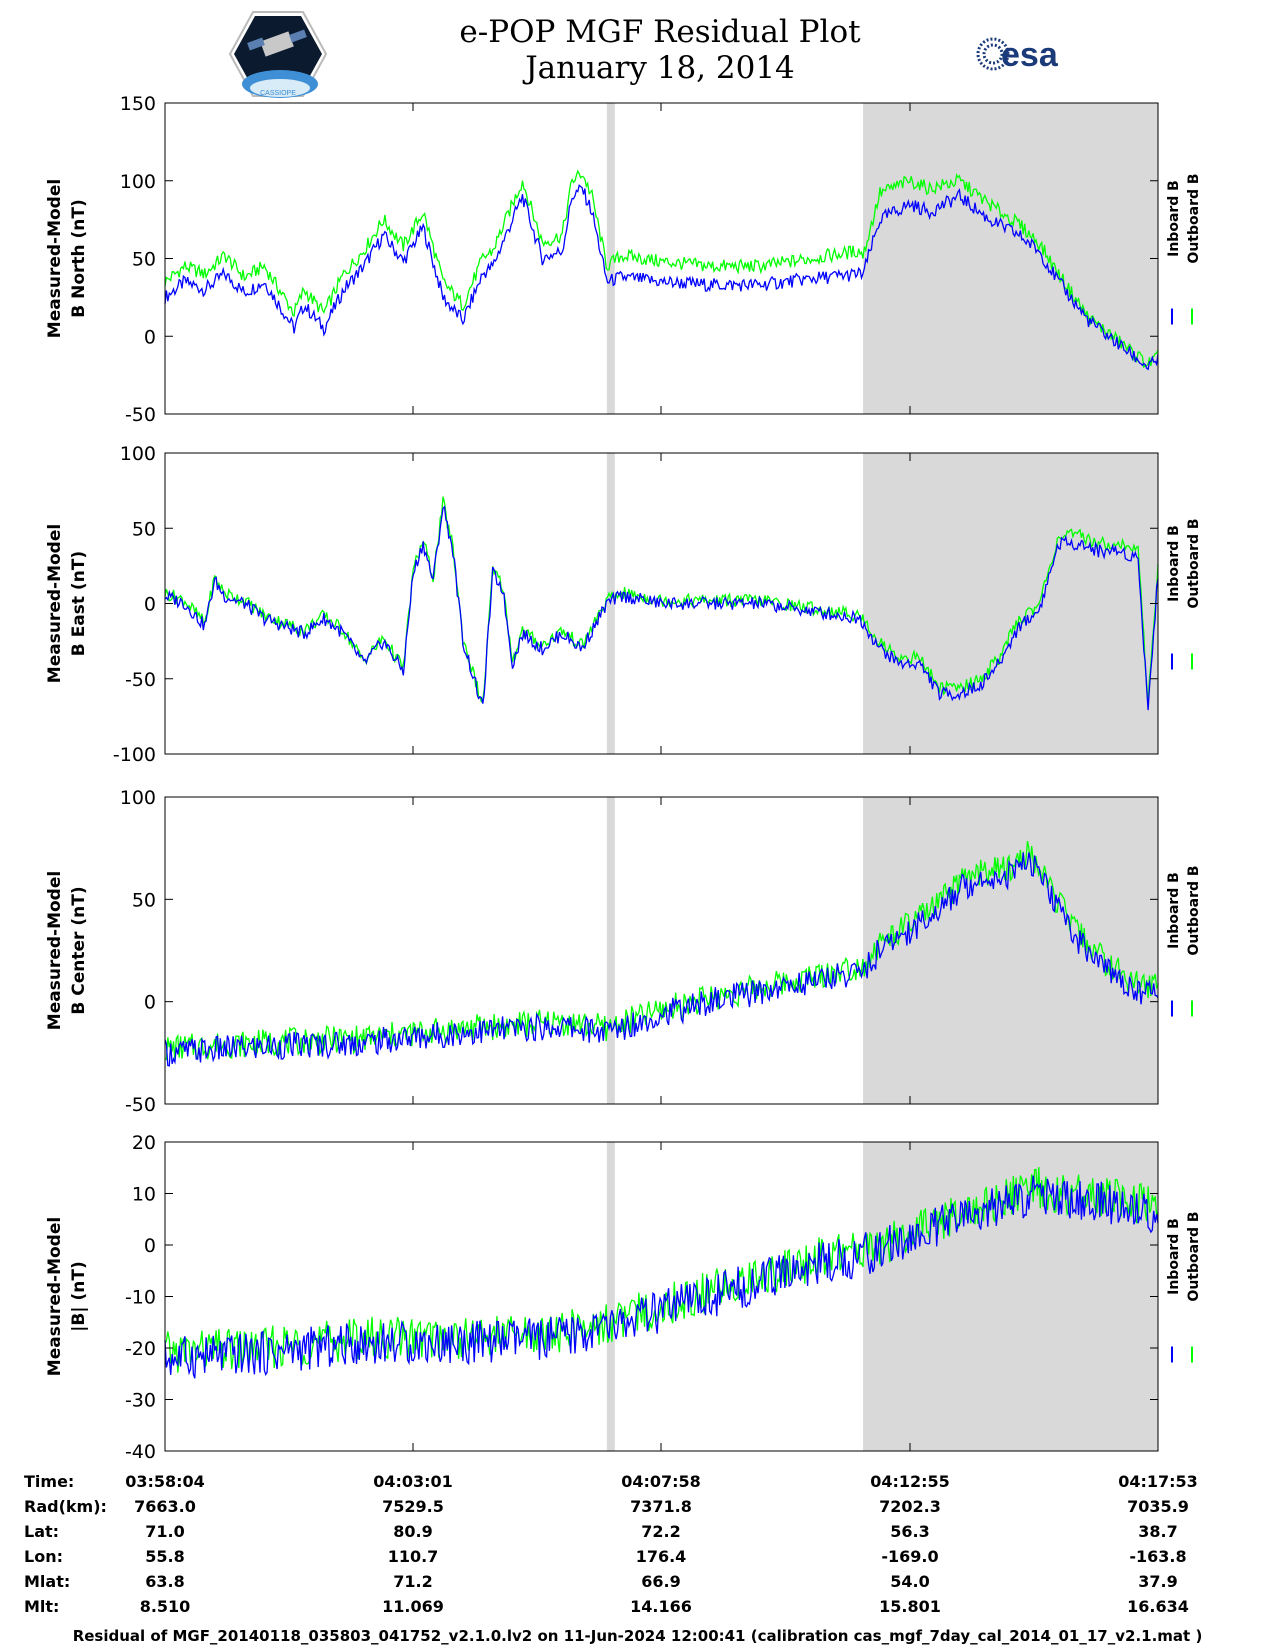 The width and height of the screenshot is (1275, 1650). What do you see at coordinates (661, 1606) in the screenshot?
I see `ephemeris-value: 14.166` at bounding box center [661, 1606].